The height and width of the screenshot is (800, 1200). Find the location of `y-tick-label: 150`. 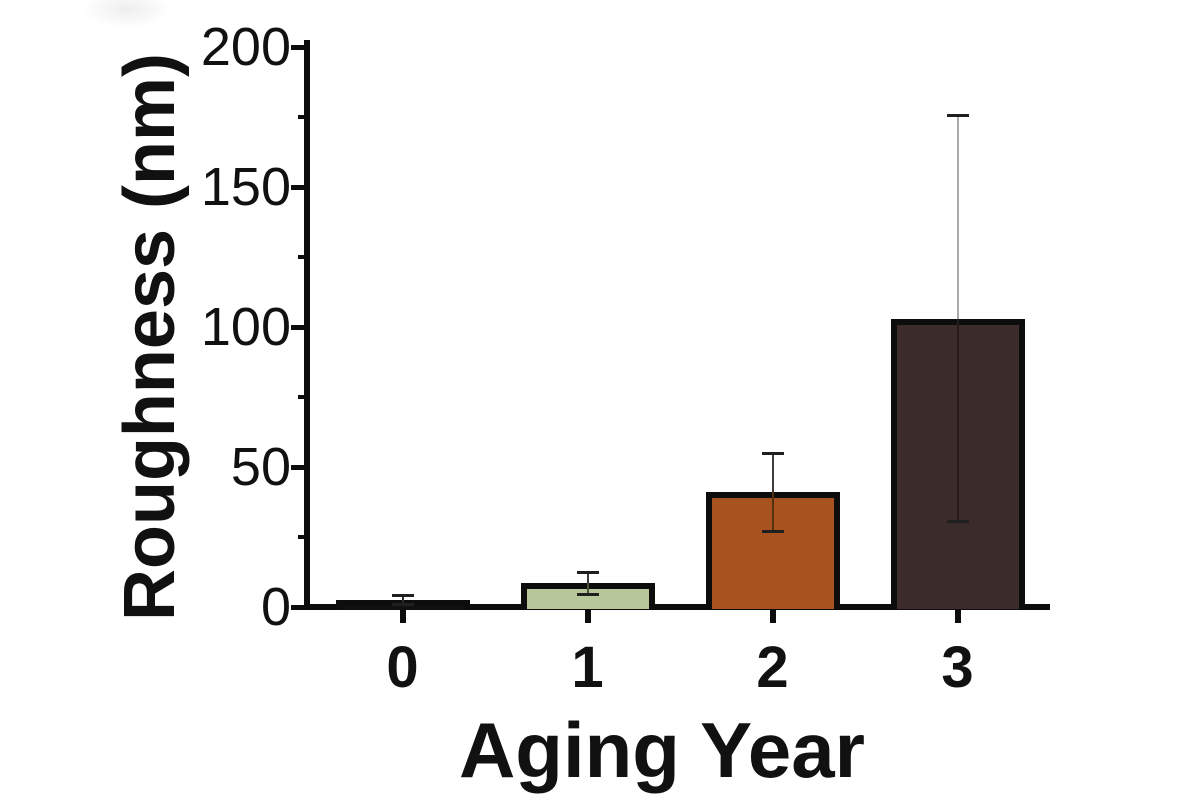

y-tick-label: 150 is located at coordinates (245, 187).